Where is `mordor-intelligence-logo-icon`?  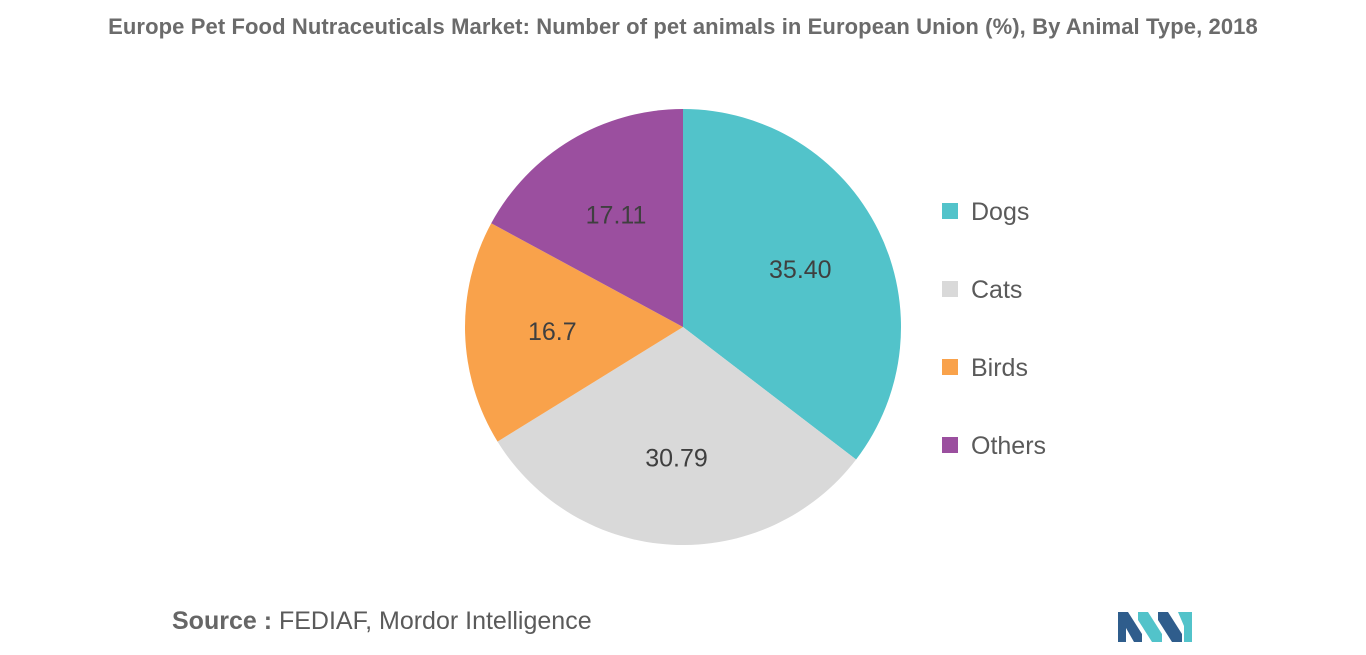 mordor-intelligence-logo-icon is located at coordinates (1155, 627).